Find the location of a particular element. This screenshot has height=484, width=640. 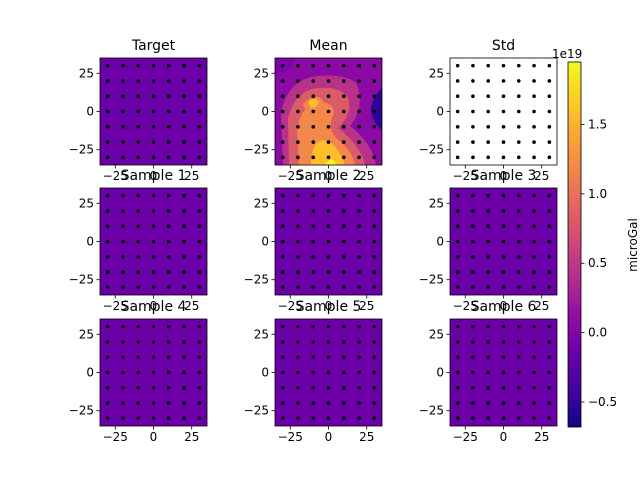

colorbar-tick-label: 0.0 is located at coordinates (597, 333).